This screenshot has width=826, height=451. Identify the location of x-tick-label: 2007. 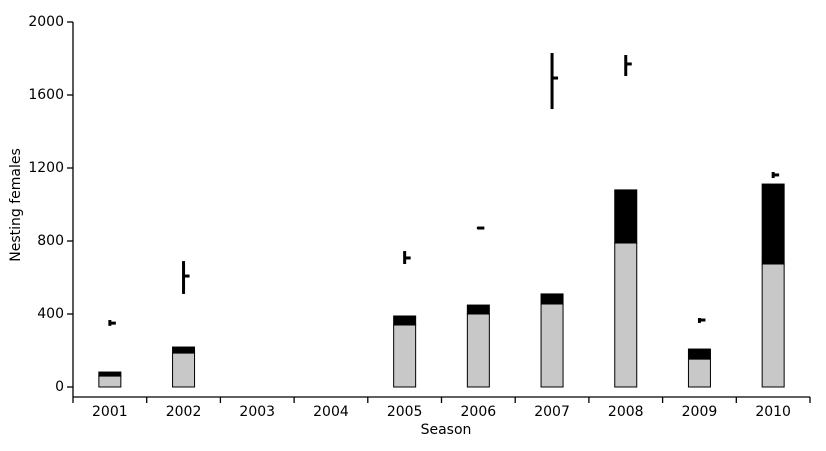
(552, 412).